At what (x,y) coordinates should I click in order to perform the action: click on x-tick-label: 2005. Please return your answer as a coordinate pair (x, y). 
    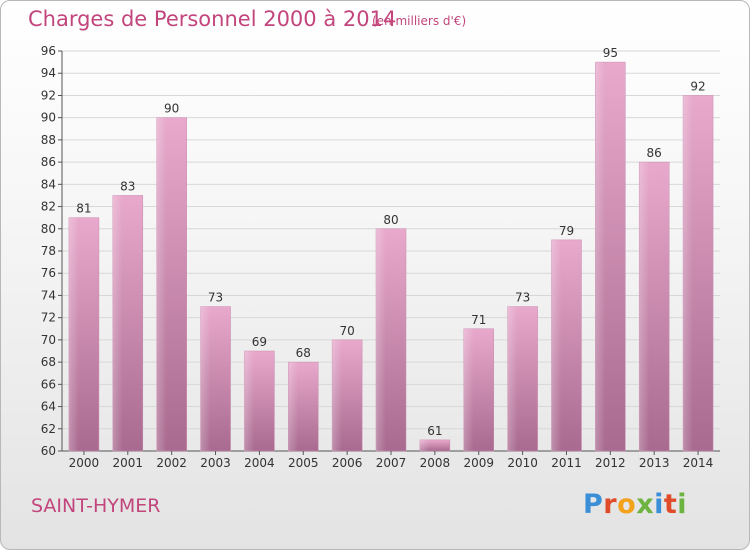
    Looking at the image, I should click on (303, 463).